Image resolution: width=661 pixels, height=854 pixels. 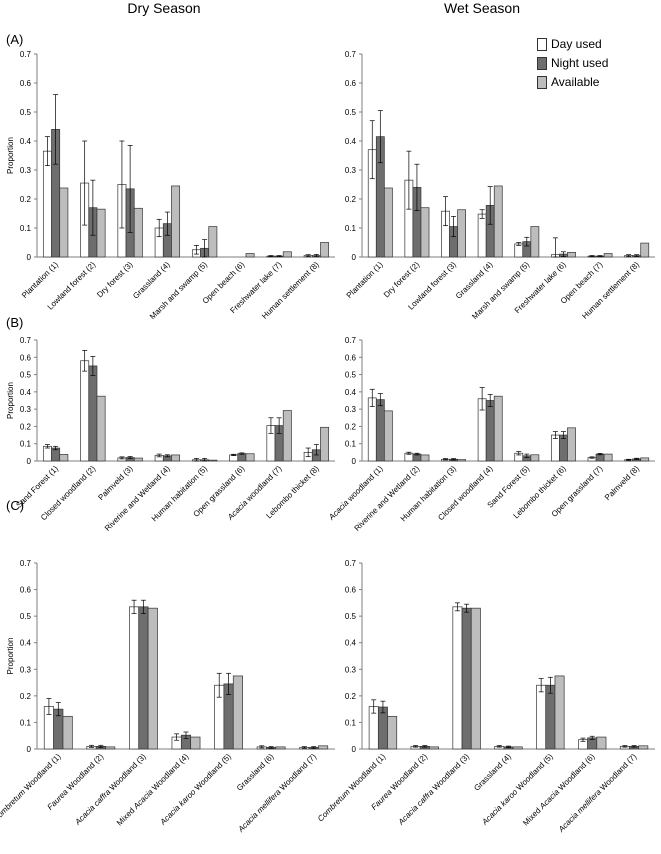 I want to click on dry-season-title: Dry Season, so click(x=164, y=8).